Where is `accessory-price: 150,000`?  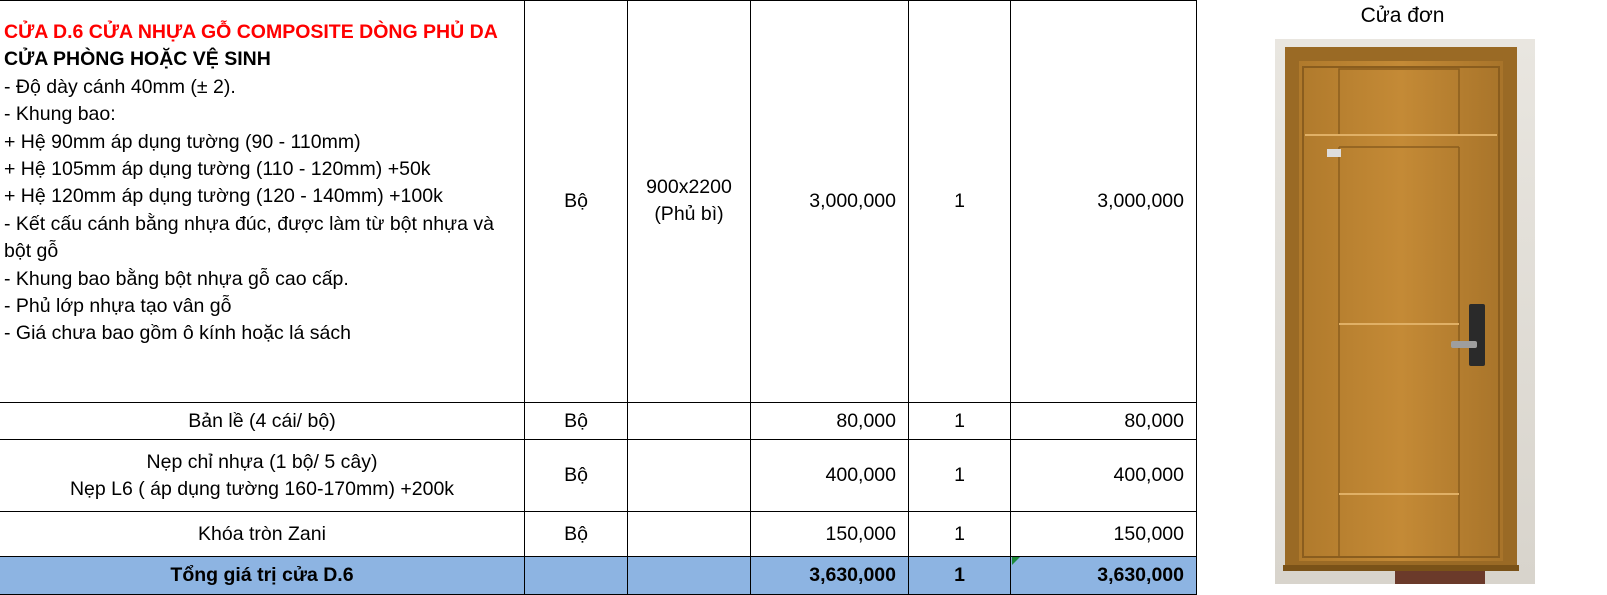
accessory-price: 150,000 is located at coordinates (861, 533).